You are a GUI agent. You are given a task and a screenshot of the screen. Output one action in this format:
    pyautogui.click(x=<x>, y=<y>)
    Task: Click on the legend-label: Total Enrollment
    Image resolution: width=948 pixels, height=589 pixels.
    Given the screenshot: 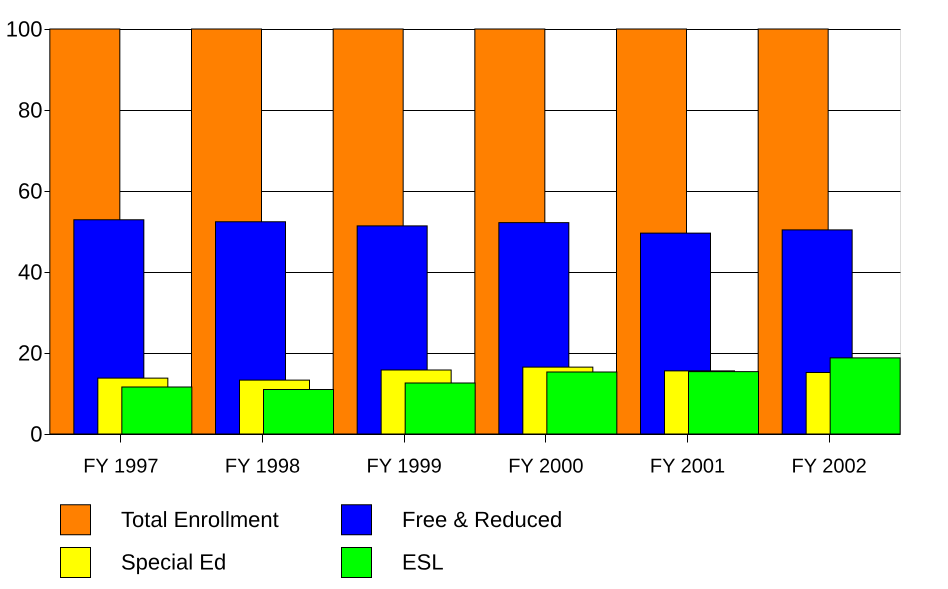 What is the action you would take?
    pyautogui.click(x=200, y=519)
    